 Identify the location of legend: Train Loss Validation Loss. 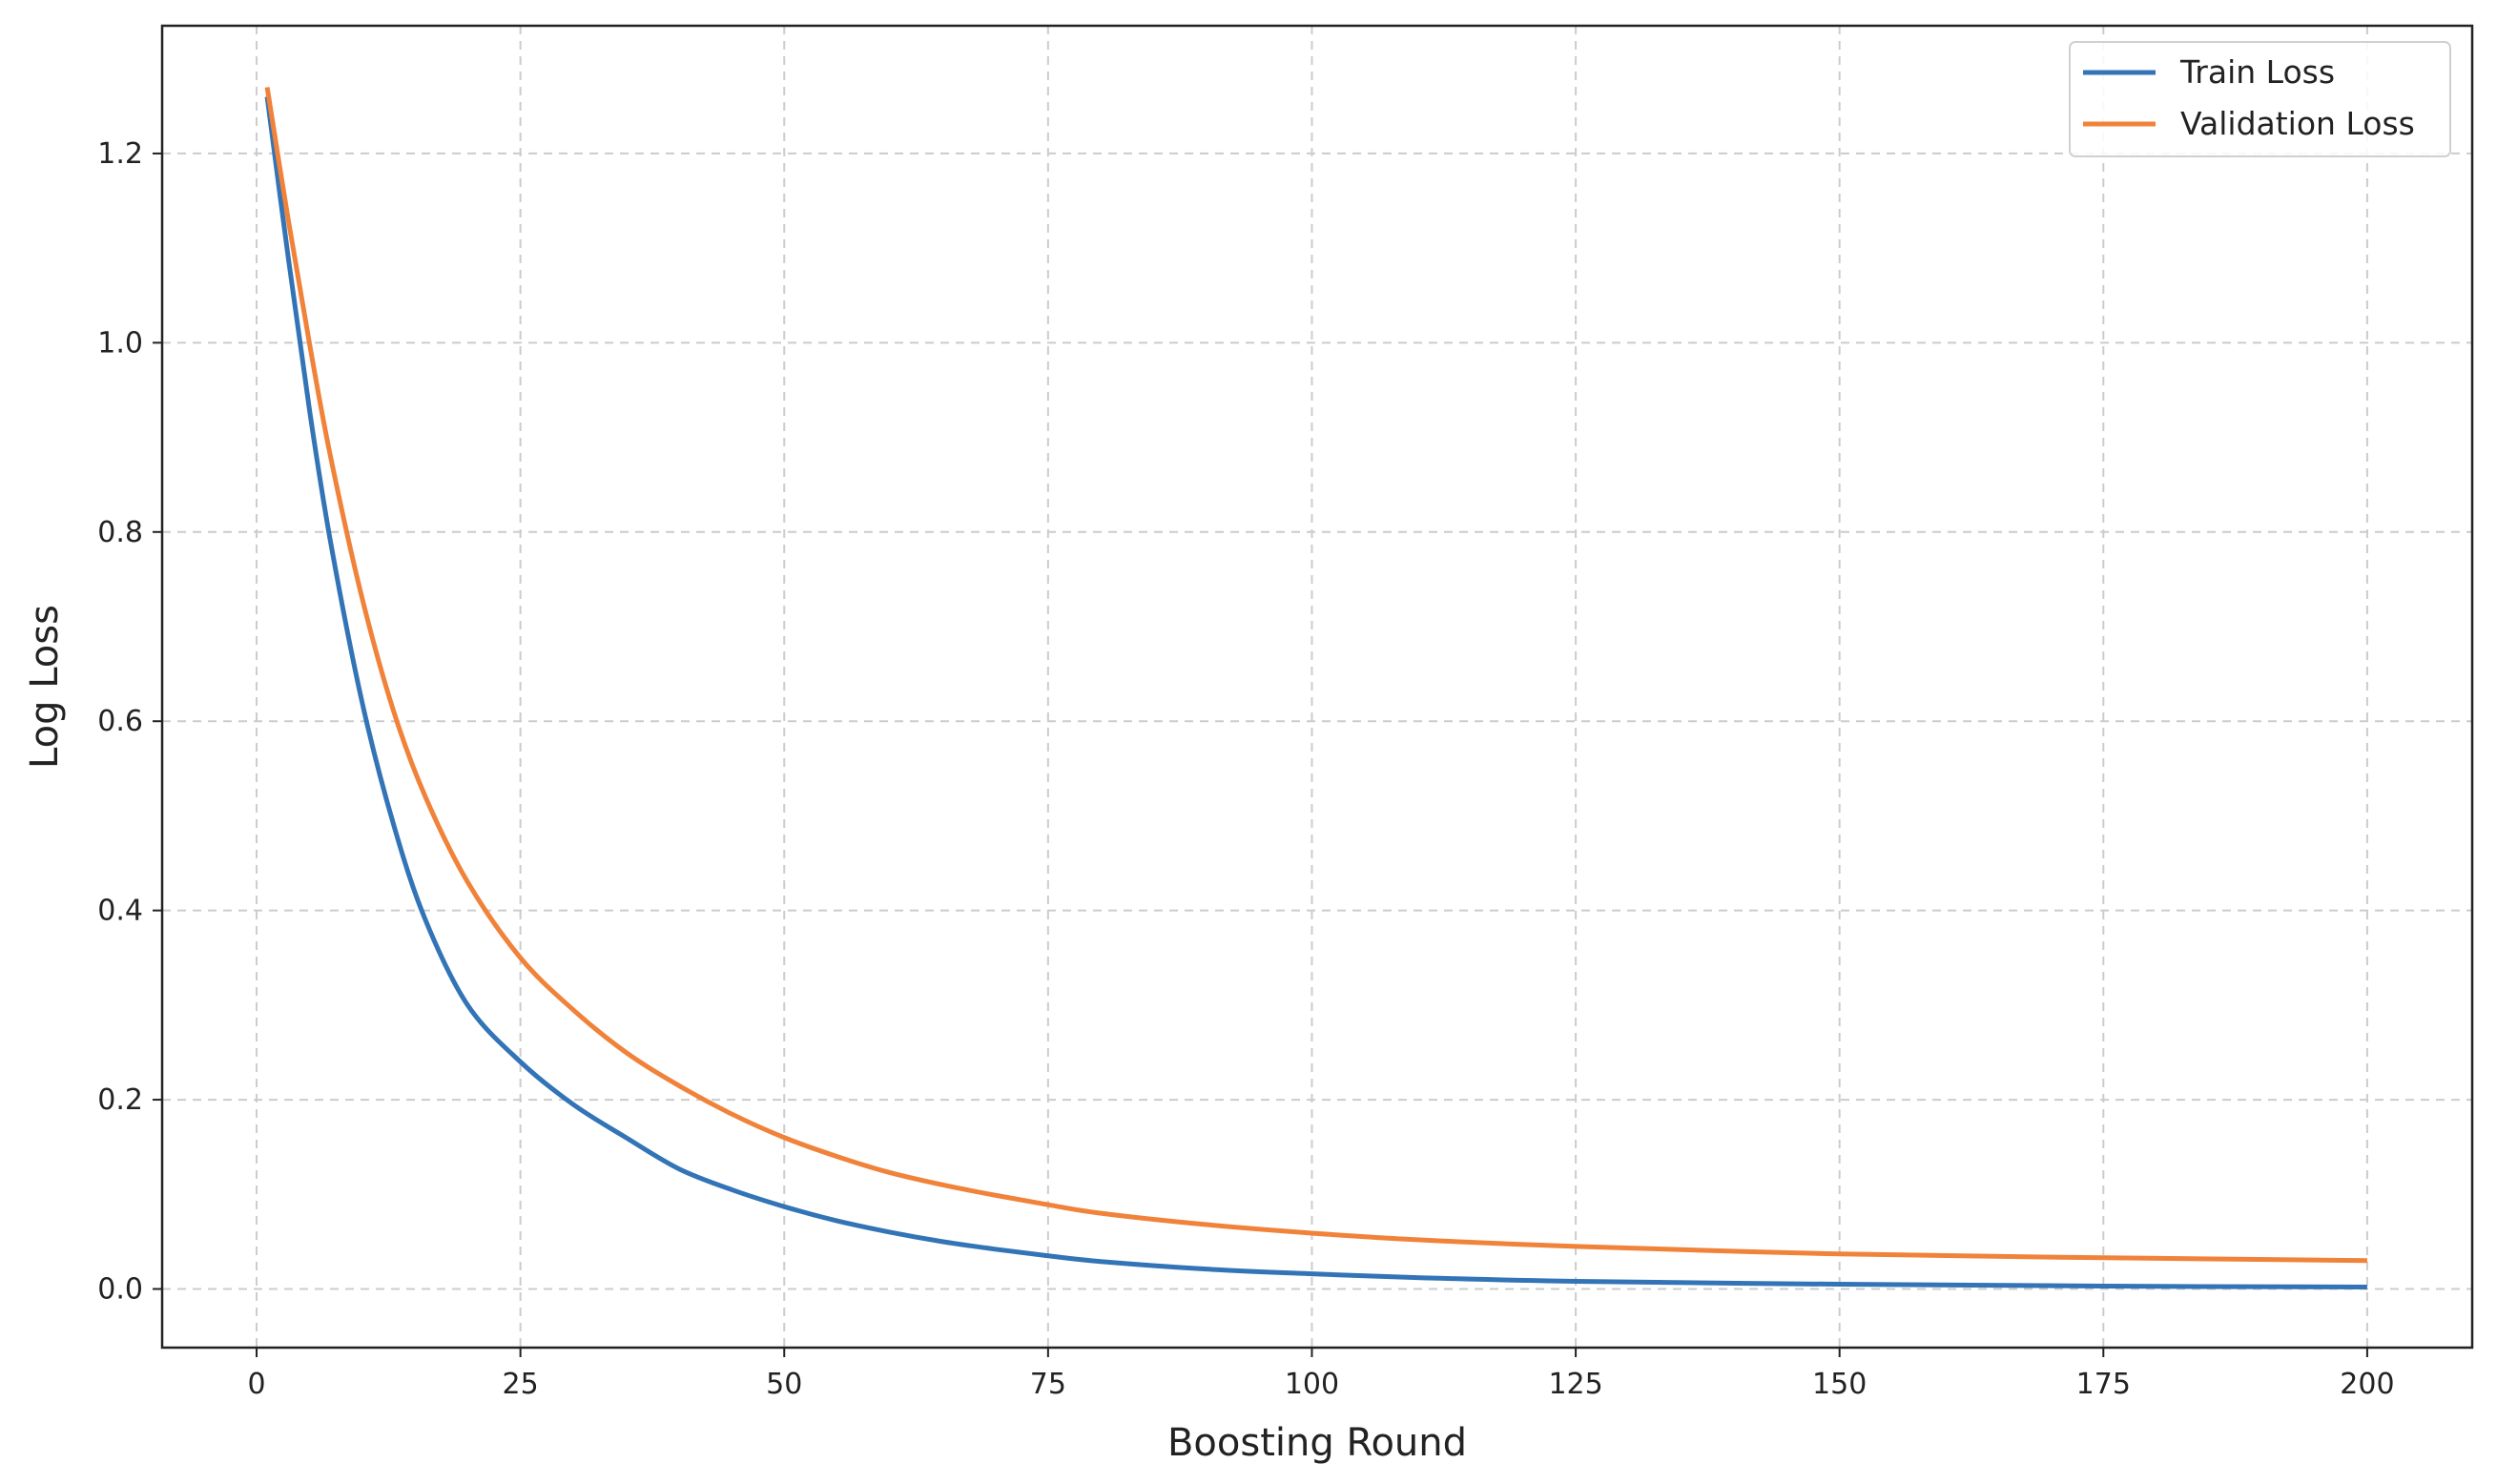
(2260, 99).